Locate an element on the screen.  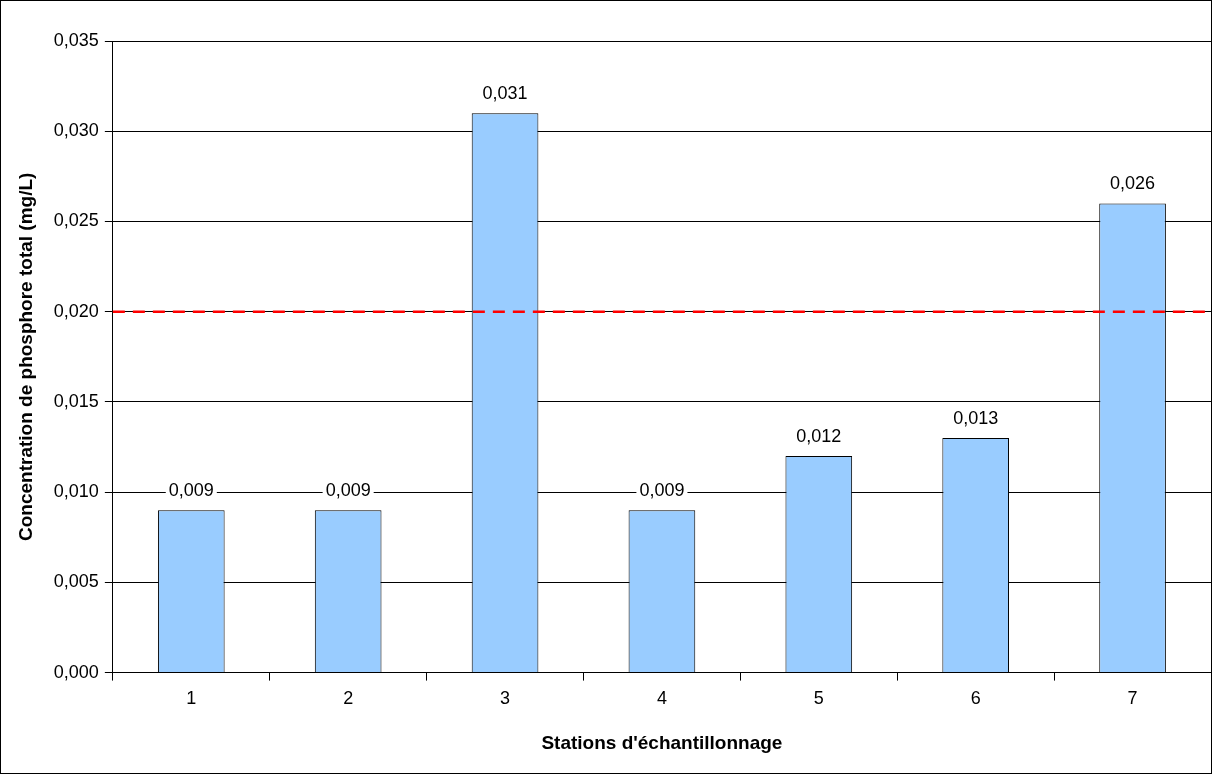
y-tick-label: 0,030 is located at coordinates (76, 130).